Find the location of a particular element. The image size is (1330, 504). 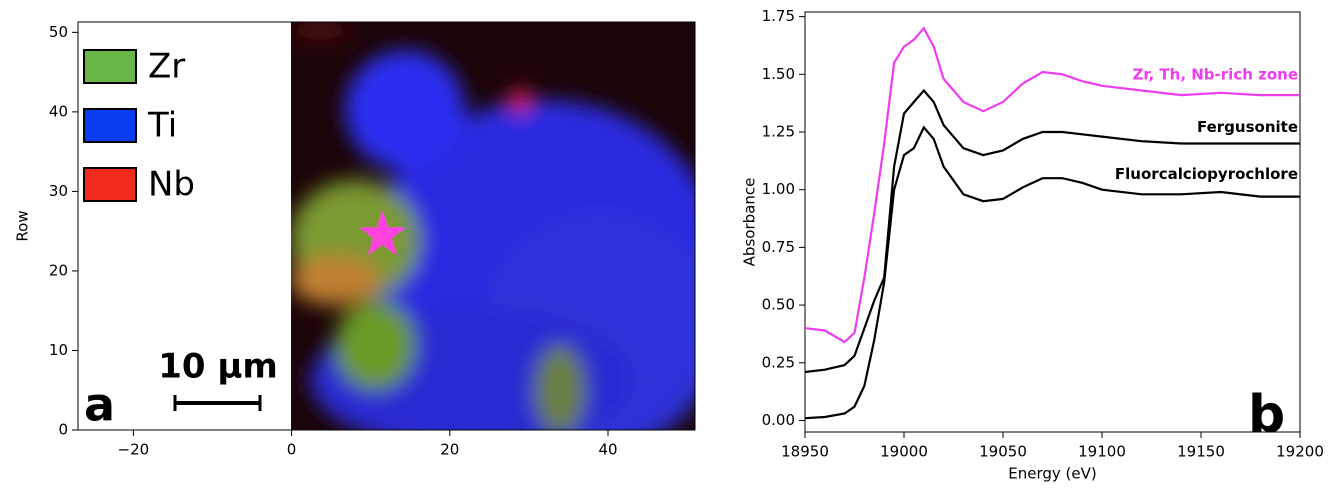

panel-label: a is located at coordinates (99, 405).